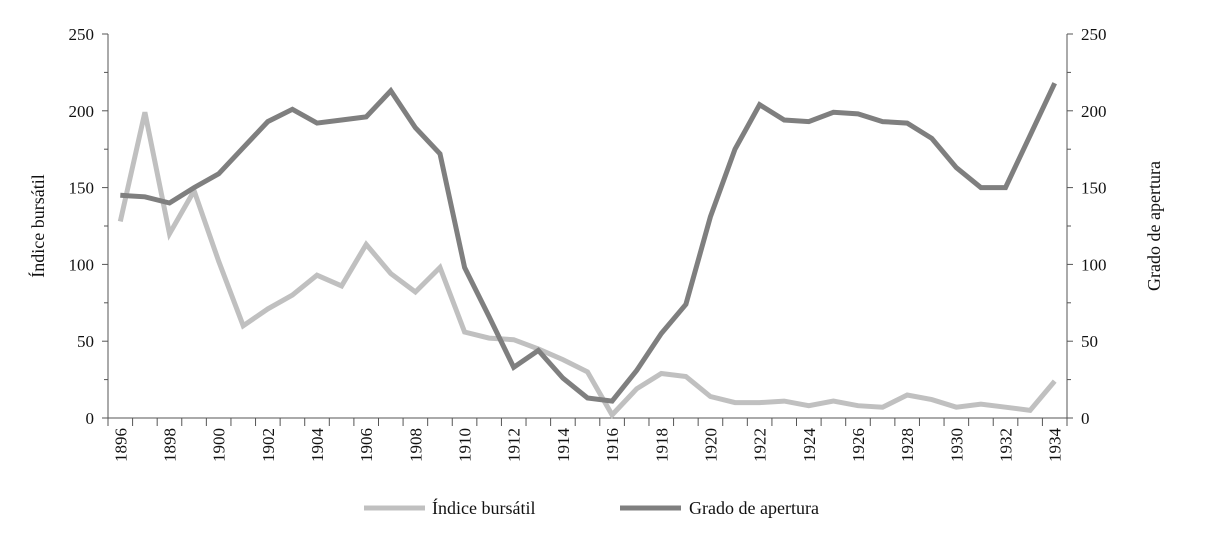 The width and height of the screenshot is (1207, 540). What do you see at coordinates (1087, 226) in the screenshot?
I see `right-y-ticks: 0 50 100 150 200 250` at bounding box center [1087, 226].